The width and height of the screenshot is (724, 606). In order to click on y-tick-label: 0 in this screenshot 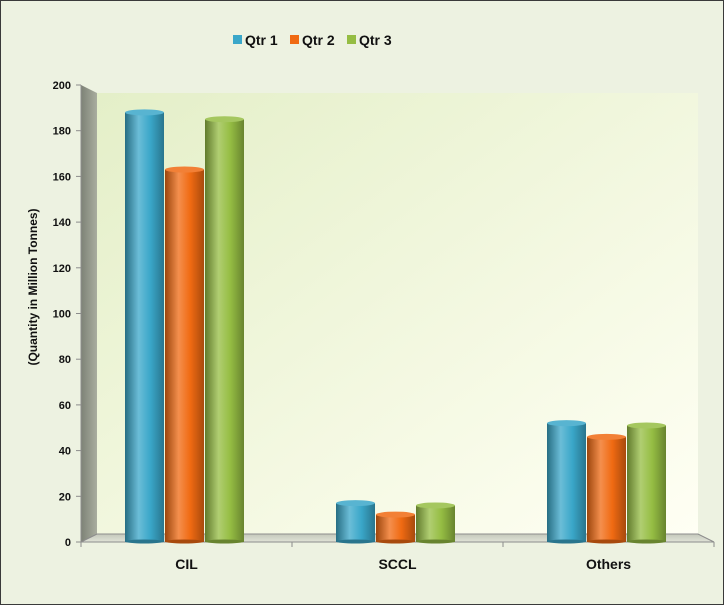, I will do `click(68, 543)`.